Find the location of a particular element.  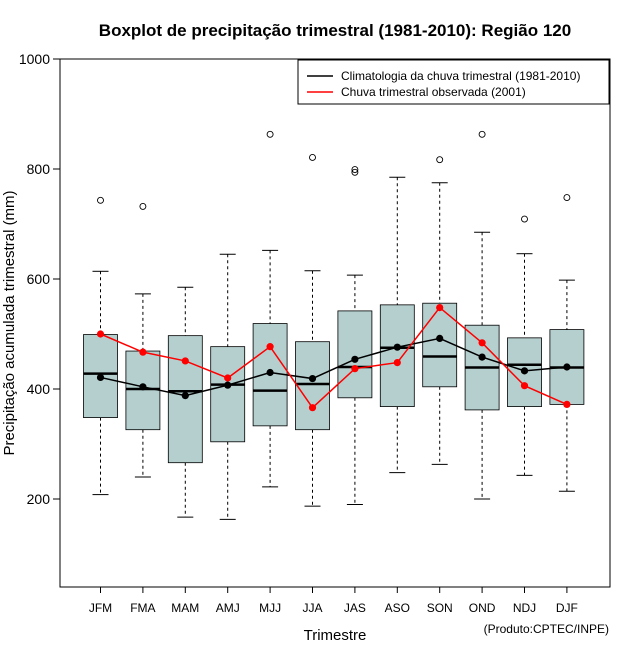

series-point-observed-son is located at coordinates (440, 308).